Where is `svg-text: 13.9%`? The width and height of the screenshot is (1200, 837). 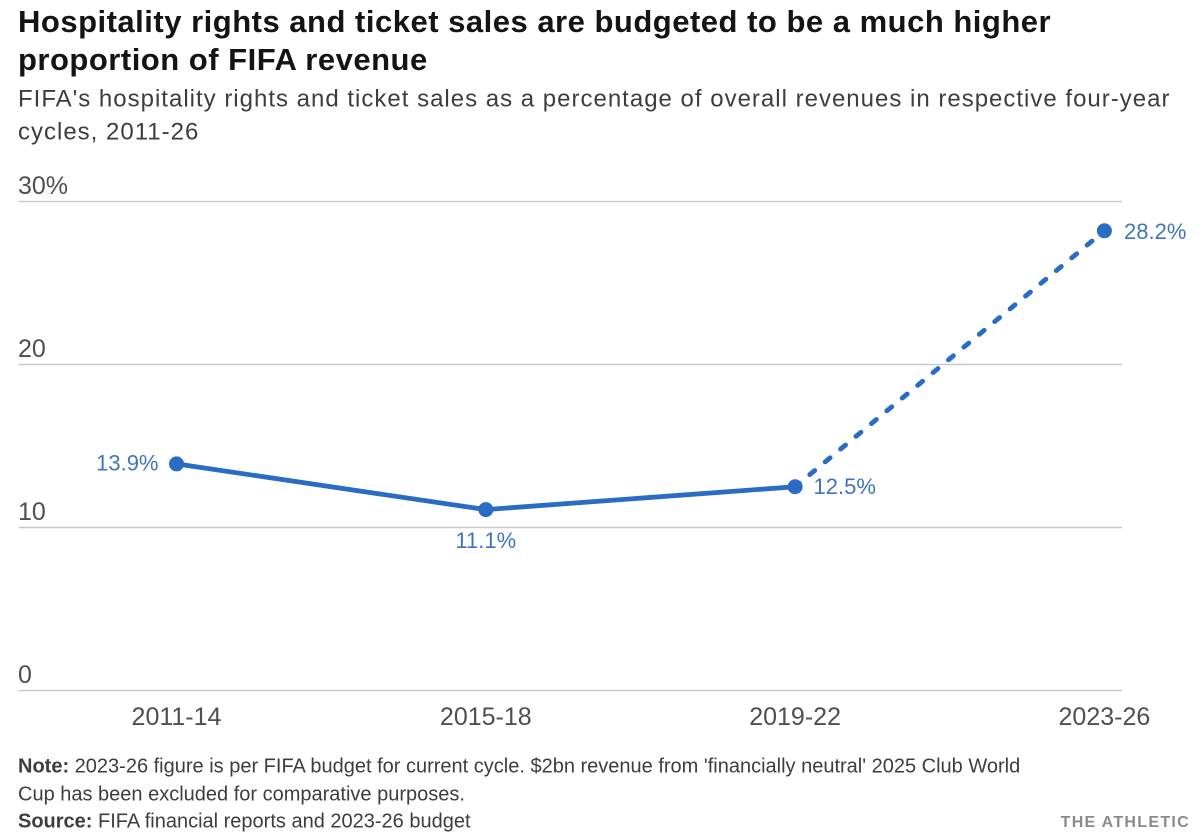
svg-text: 13.9% is located at coordinates (127, 463).